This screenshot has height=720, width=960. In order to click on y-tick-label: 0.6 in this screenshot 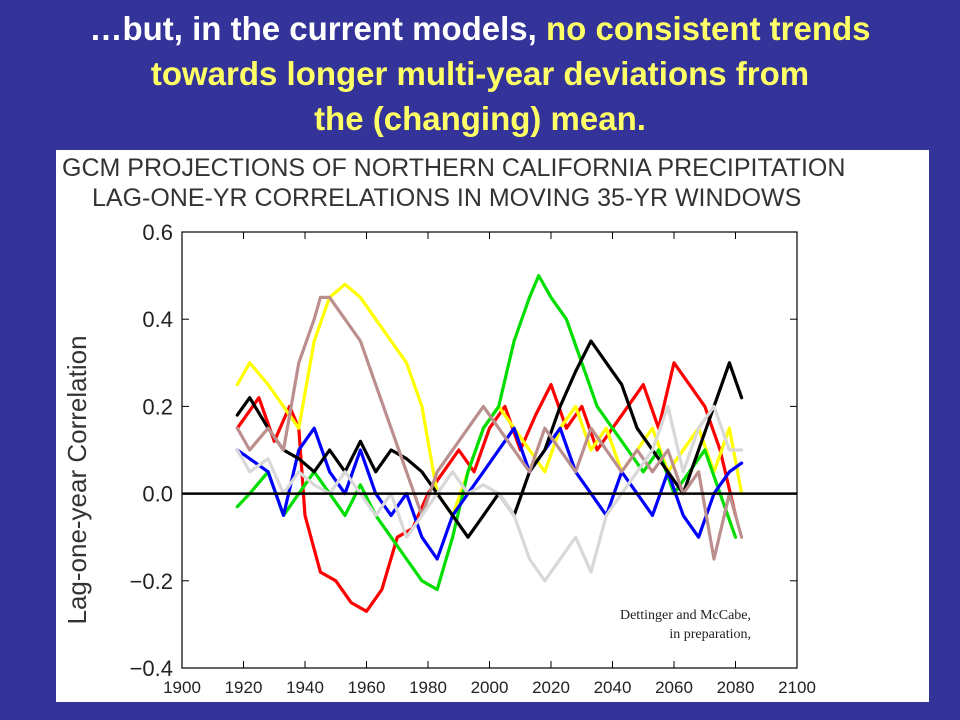, I will do `click(157, 232)`.